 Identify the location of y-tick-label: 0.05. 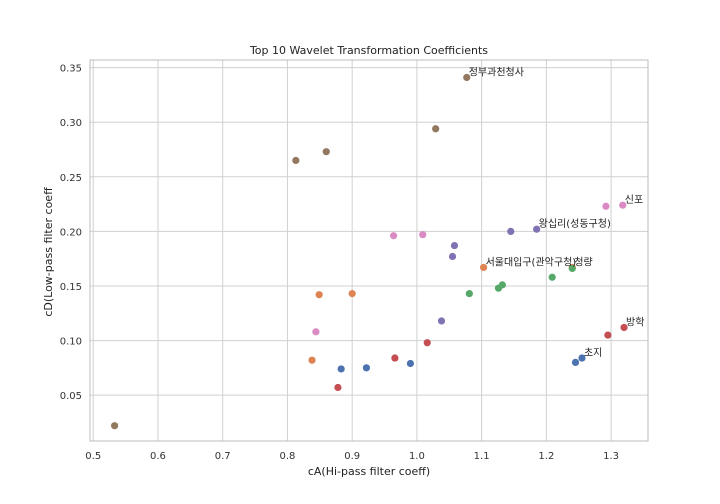
(71, 396).